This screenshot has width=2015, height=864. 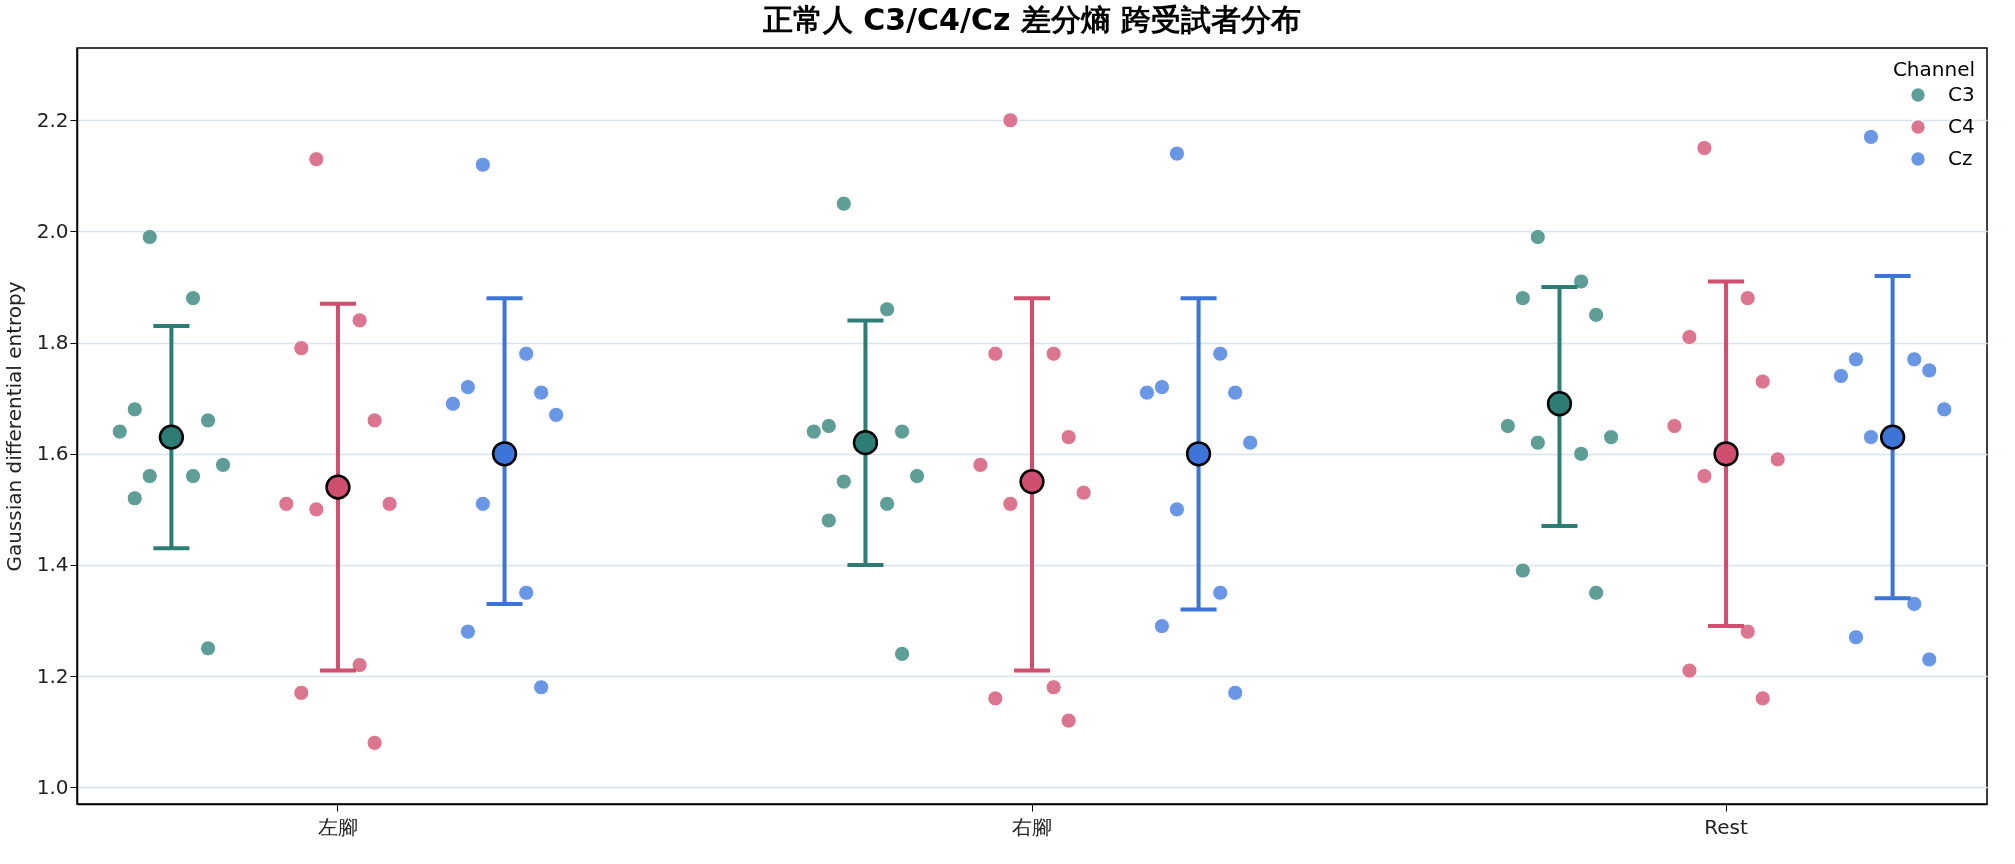 What do you see at coordinates (1960, 158) in the screenshot?
I see `legend-label: Cz` at bounding box center [1960, 158].